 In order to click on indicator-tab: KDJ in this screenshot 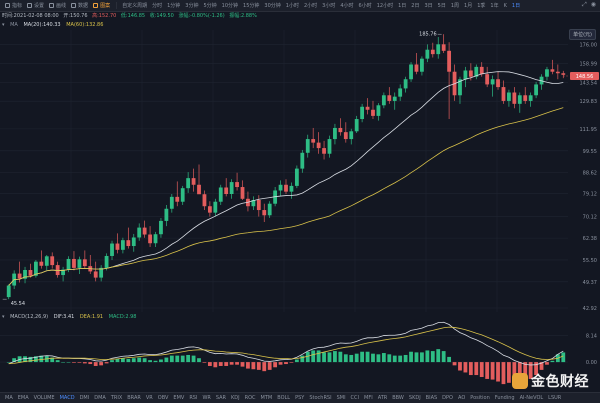, I will do `click(235, 398)`.